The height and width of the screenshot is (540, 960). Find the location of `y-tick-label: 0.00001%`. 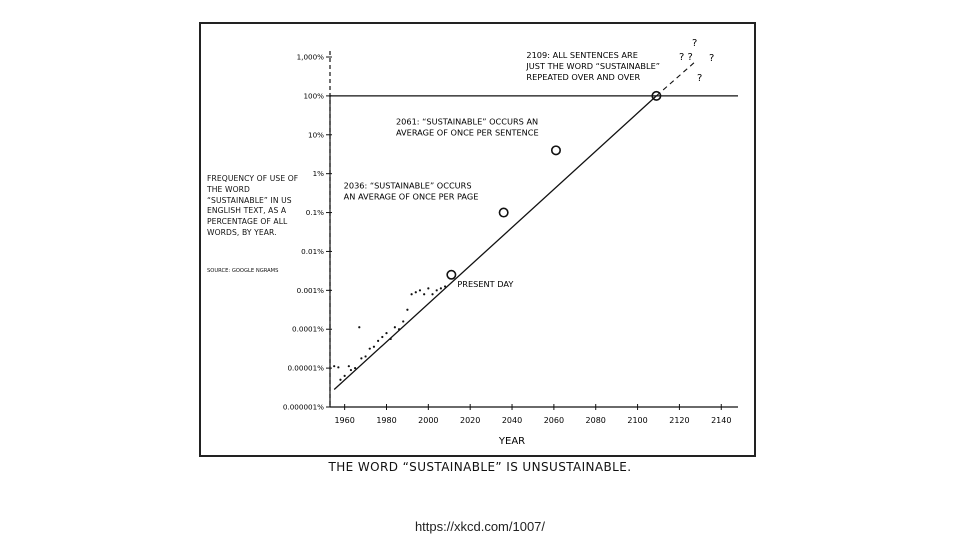

y-tick-label: 0.00001% is located at coordinates (305, 368).